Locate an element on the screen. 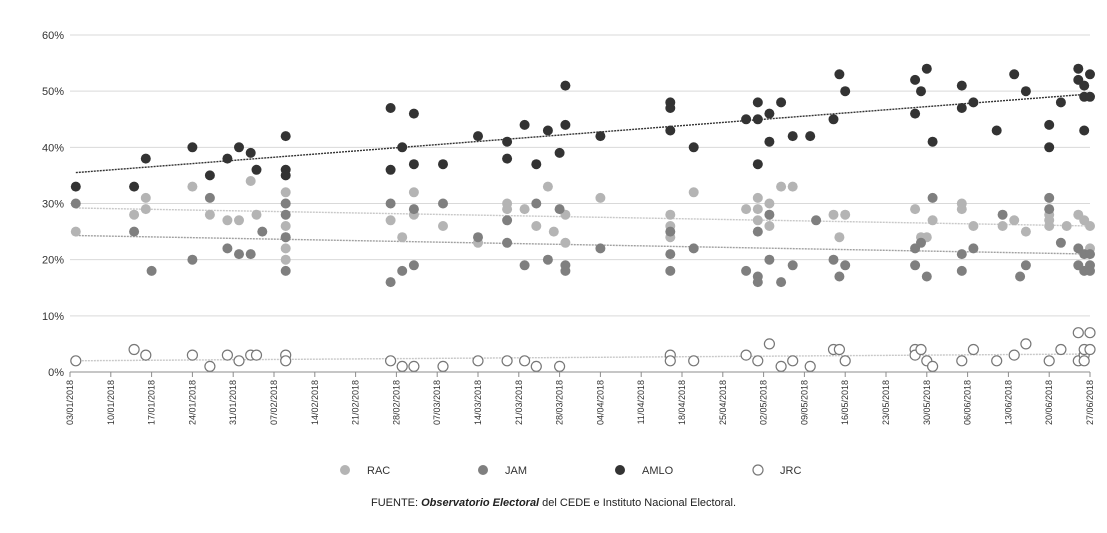 The height and width of the screenshot is (533, 1107). legend-label-amlo: AMLO is located at coordinates (658, 471).